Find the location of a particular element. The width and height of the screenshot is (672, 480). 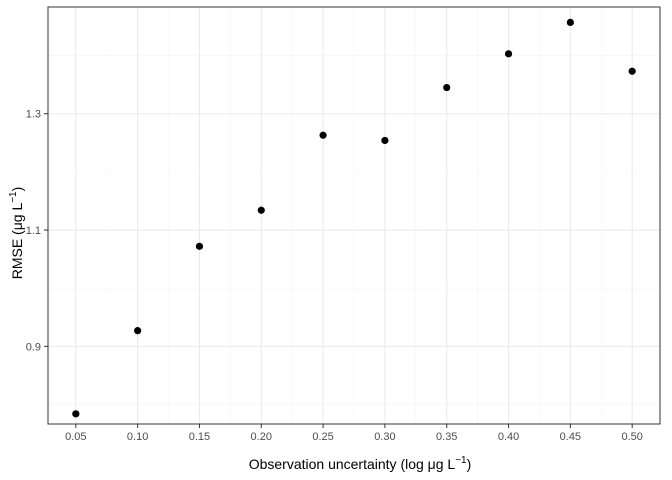

x-axis-title-superscript: −1 is located at coordinates (461, 460).